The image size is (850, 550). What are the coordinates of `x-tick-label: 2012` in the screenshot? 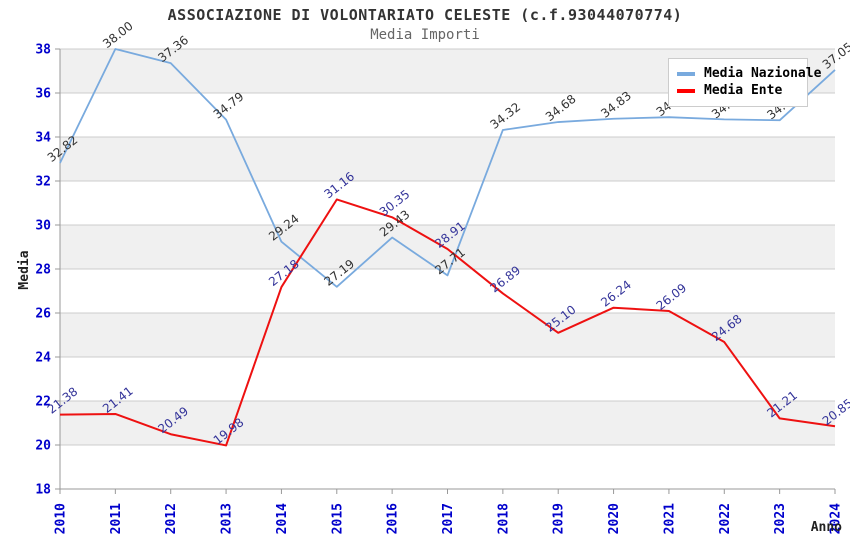 It's located at (171, 518).